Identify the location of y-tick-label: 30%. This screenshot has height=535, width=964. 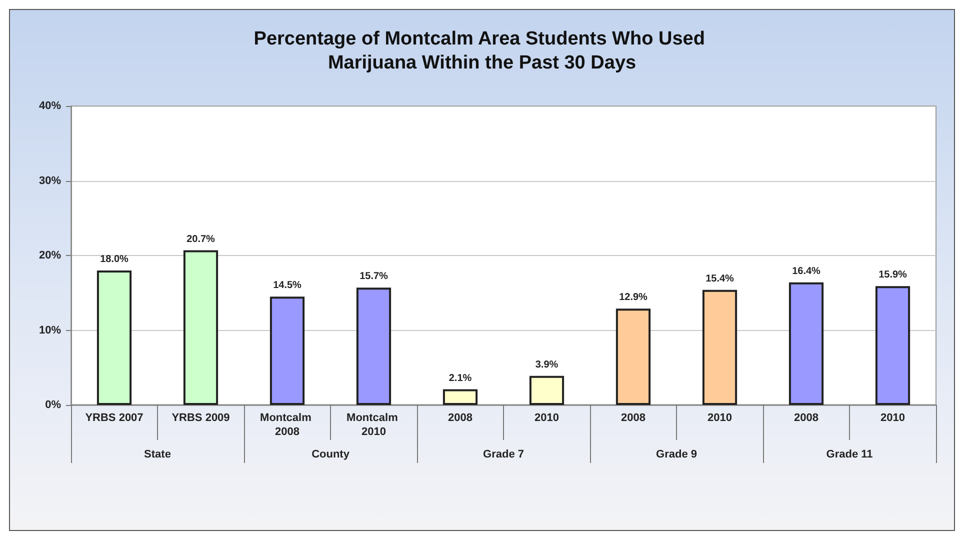
(50, 180).